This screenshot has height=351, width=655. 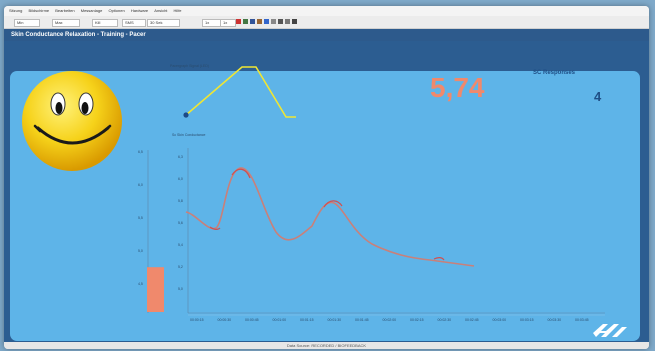 What do you see at coordinates (177, 10) in the screenshot?
I see `menu-item-hilfe: Hilfe` at bounding box center [177, 10].